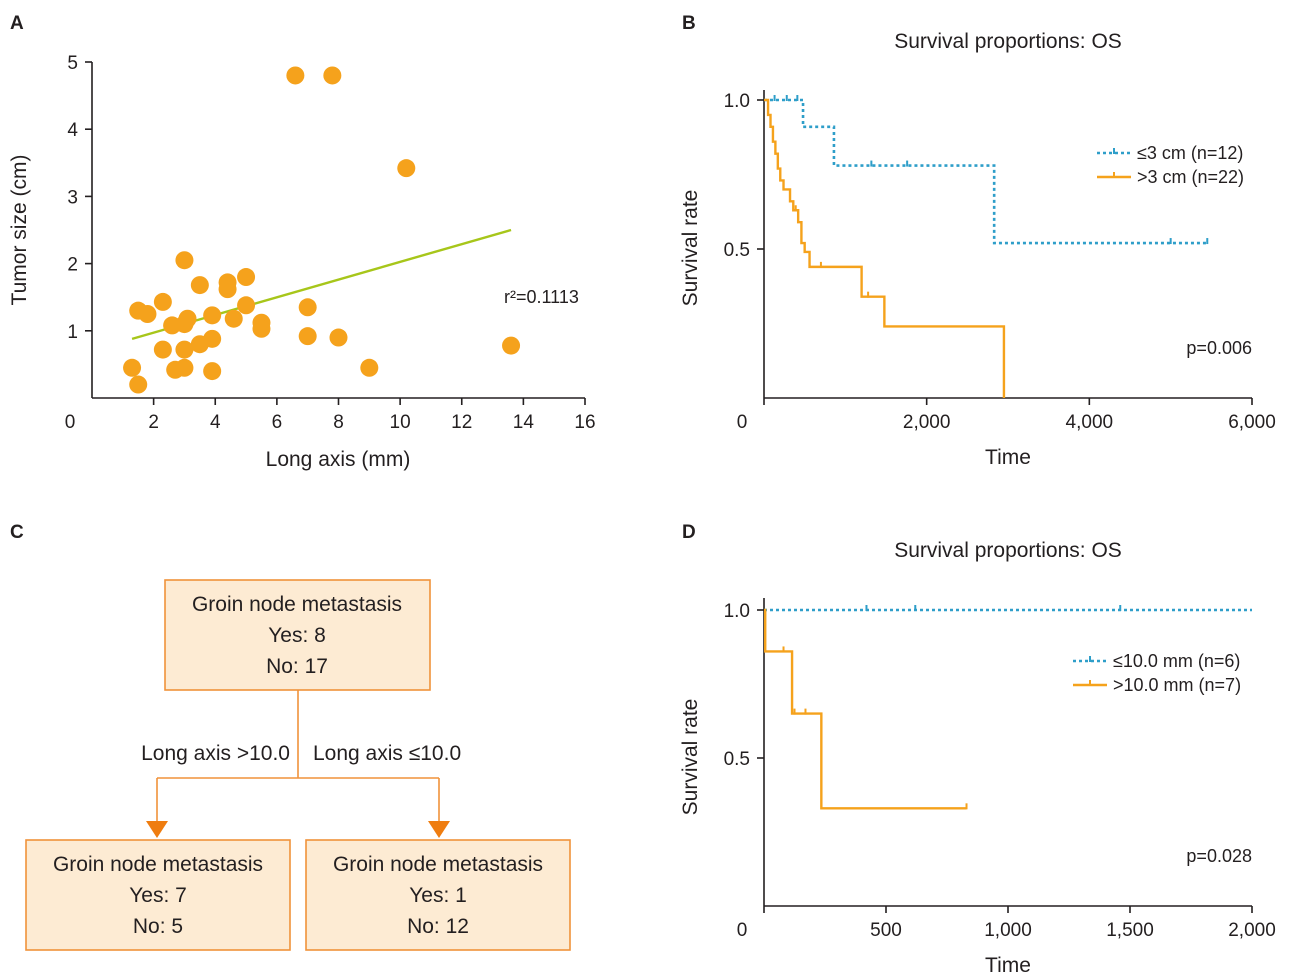 The image size is (1290, 977). Describe the element at coordinates (541, 297) in the screenshot. I see `r-squared-annotation: r²=0.1113` at that location.